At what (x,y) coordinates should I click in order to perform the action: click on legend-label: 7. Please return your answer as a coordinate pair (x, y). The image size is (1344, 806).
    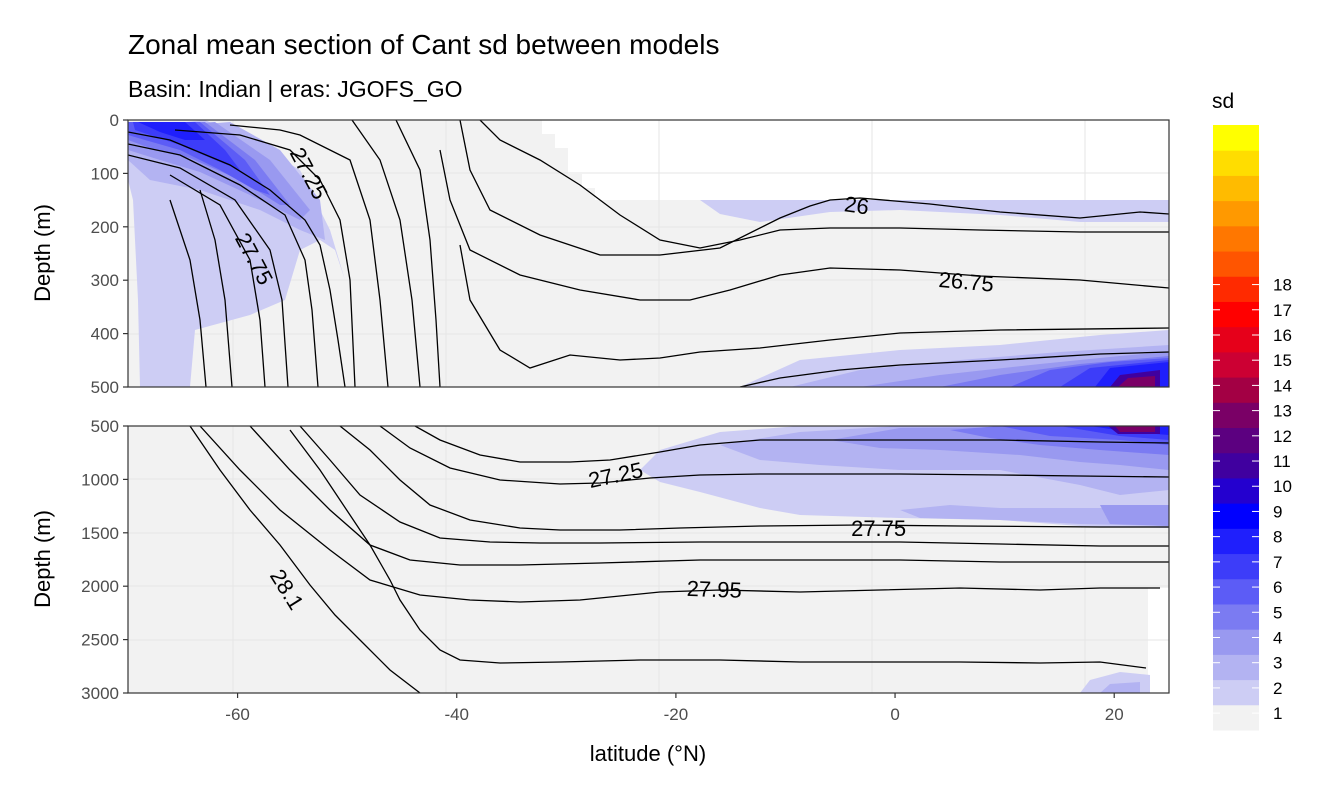
    Looking at the image, I should click on (1277, 562).